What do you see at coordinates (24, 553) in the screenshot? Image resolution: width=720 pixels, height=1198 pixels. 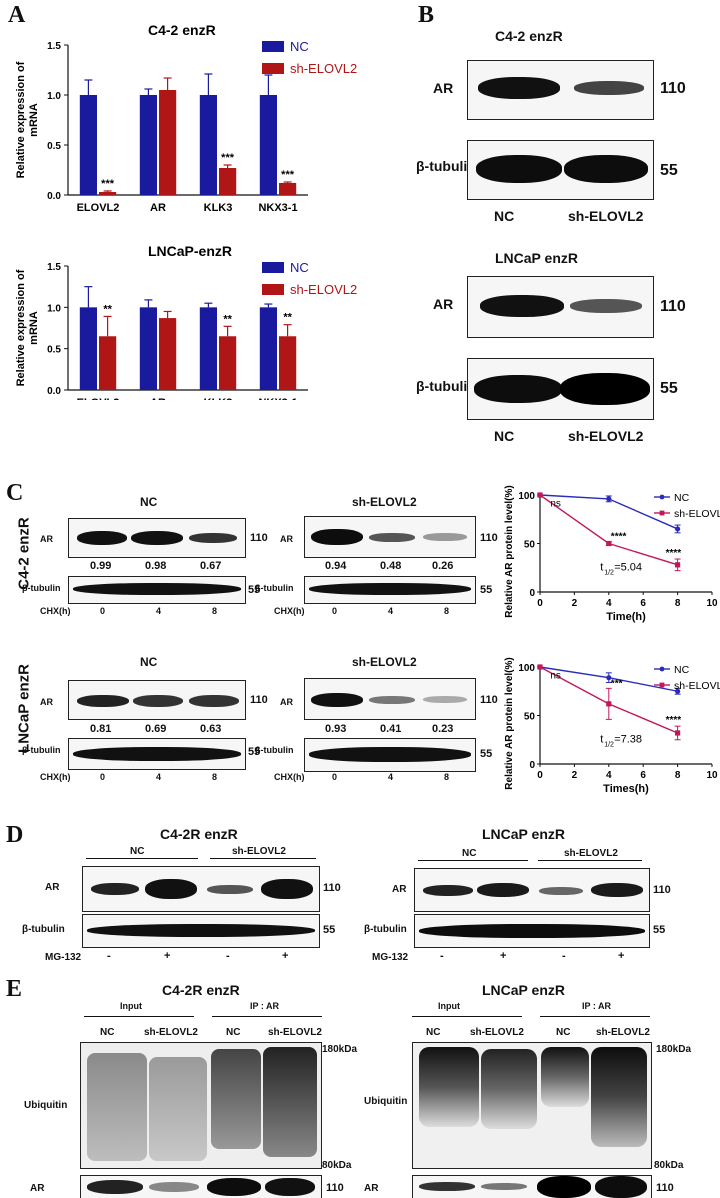 I see `c-row1-label: C4-2 enzR` at bounding box center [24, 553].